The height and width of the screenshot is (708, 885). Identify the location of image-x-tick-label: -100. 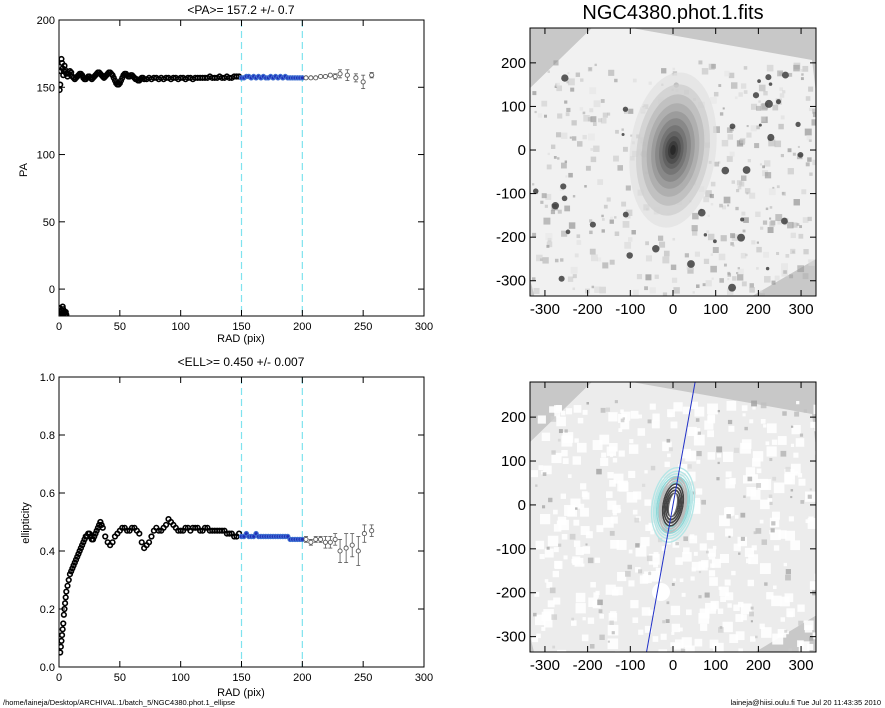
(630, 665).